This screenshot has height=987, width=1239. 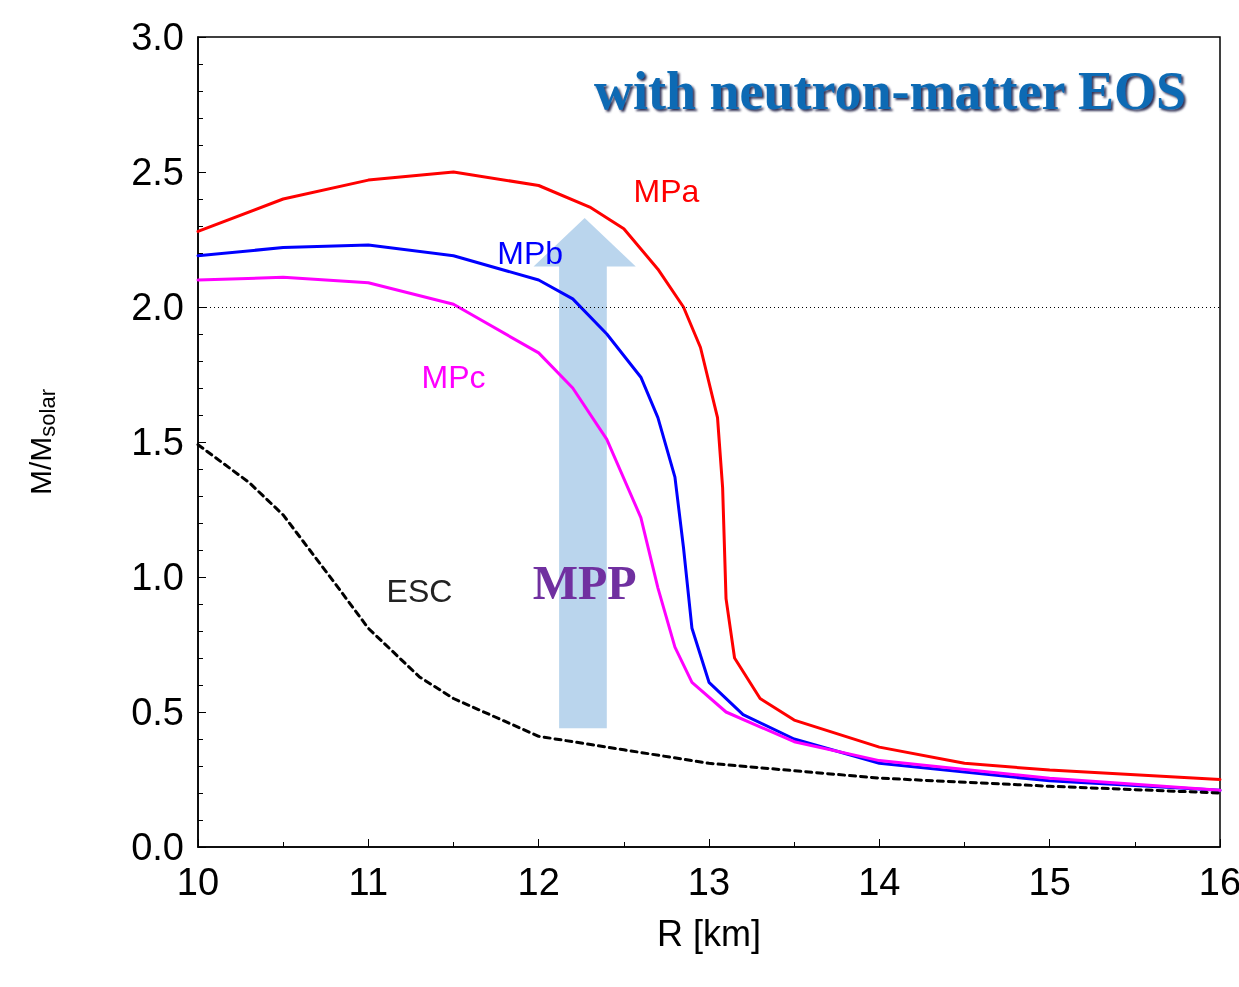 I want to click on x-tick-label: 16, so click(x=1218, y=882).